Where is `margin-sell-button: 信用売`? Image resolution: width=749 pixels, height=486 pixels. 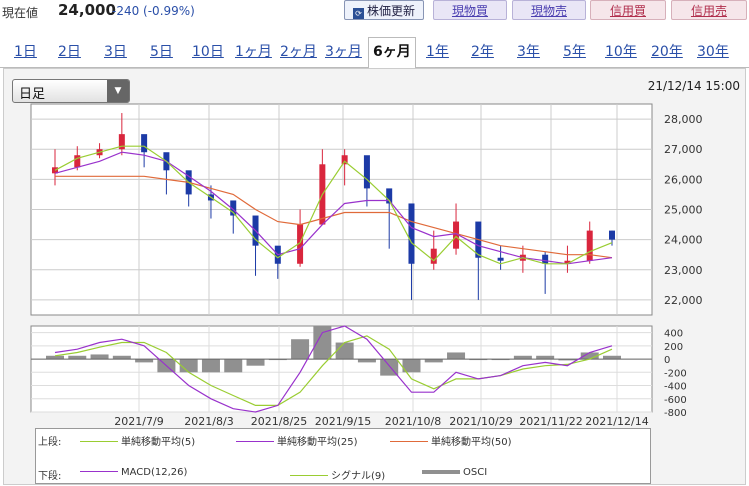
margin-sell-button: 信用売 is located at coordinates (709, 10).